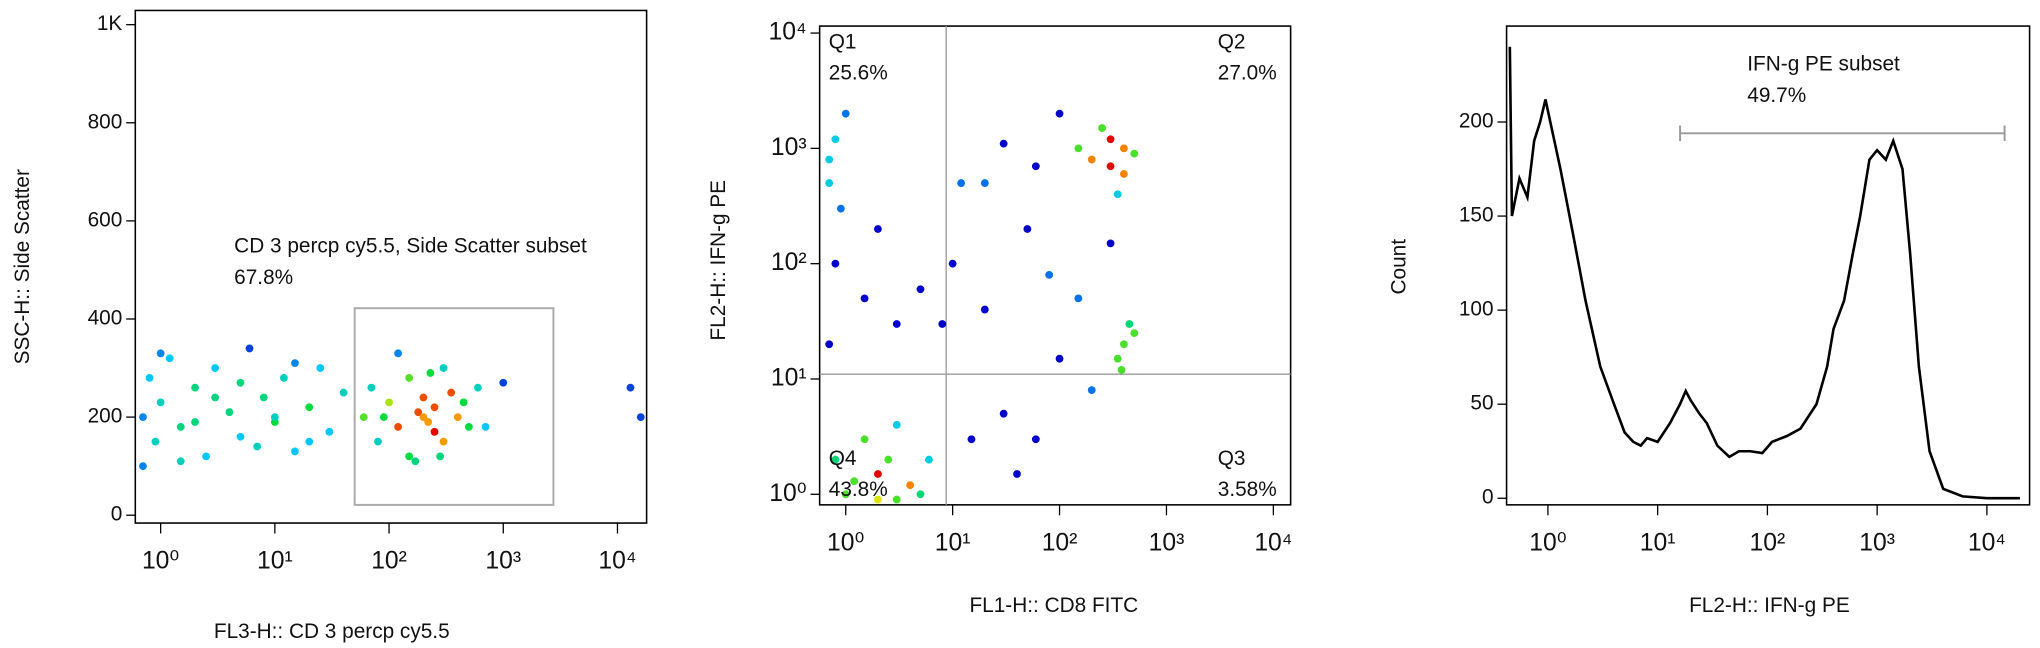 This screenshot has height=648, width=2040. What do you see at coordinates (1769, 605) in the screenshot?
I see `x-axis-label: FL2-H:: IFN-g PE` at bounding box center [1769, 605].